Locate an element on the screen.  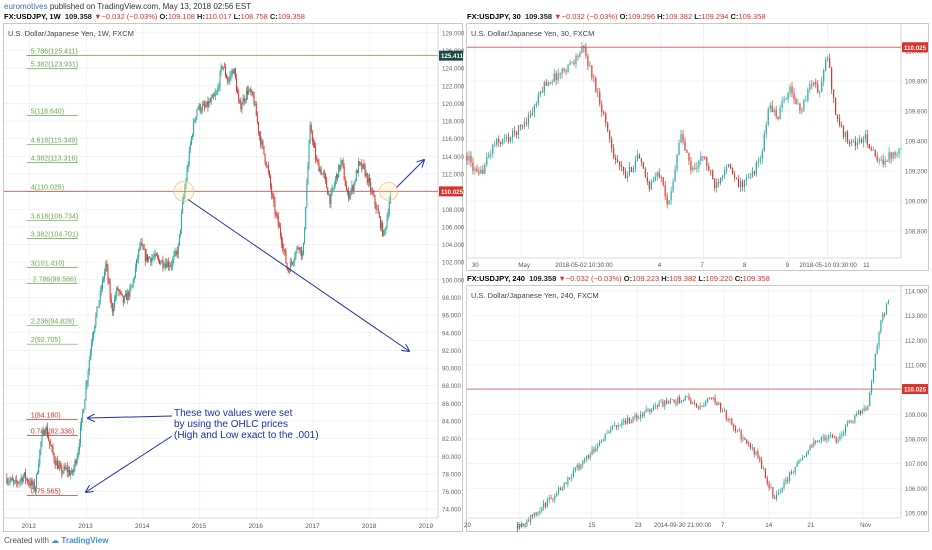
author-link: euromotives is located at coordinates (26, 6).